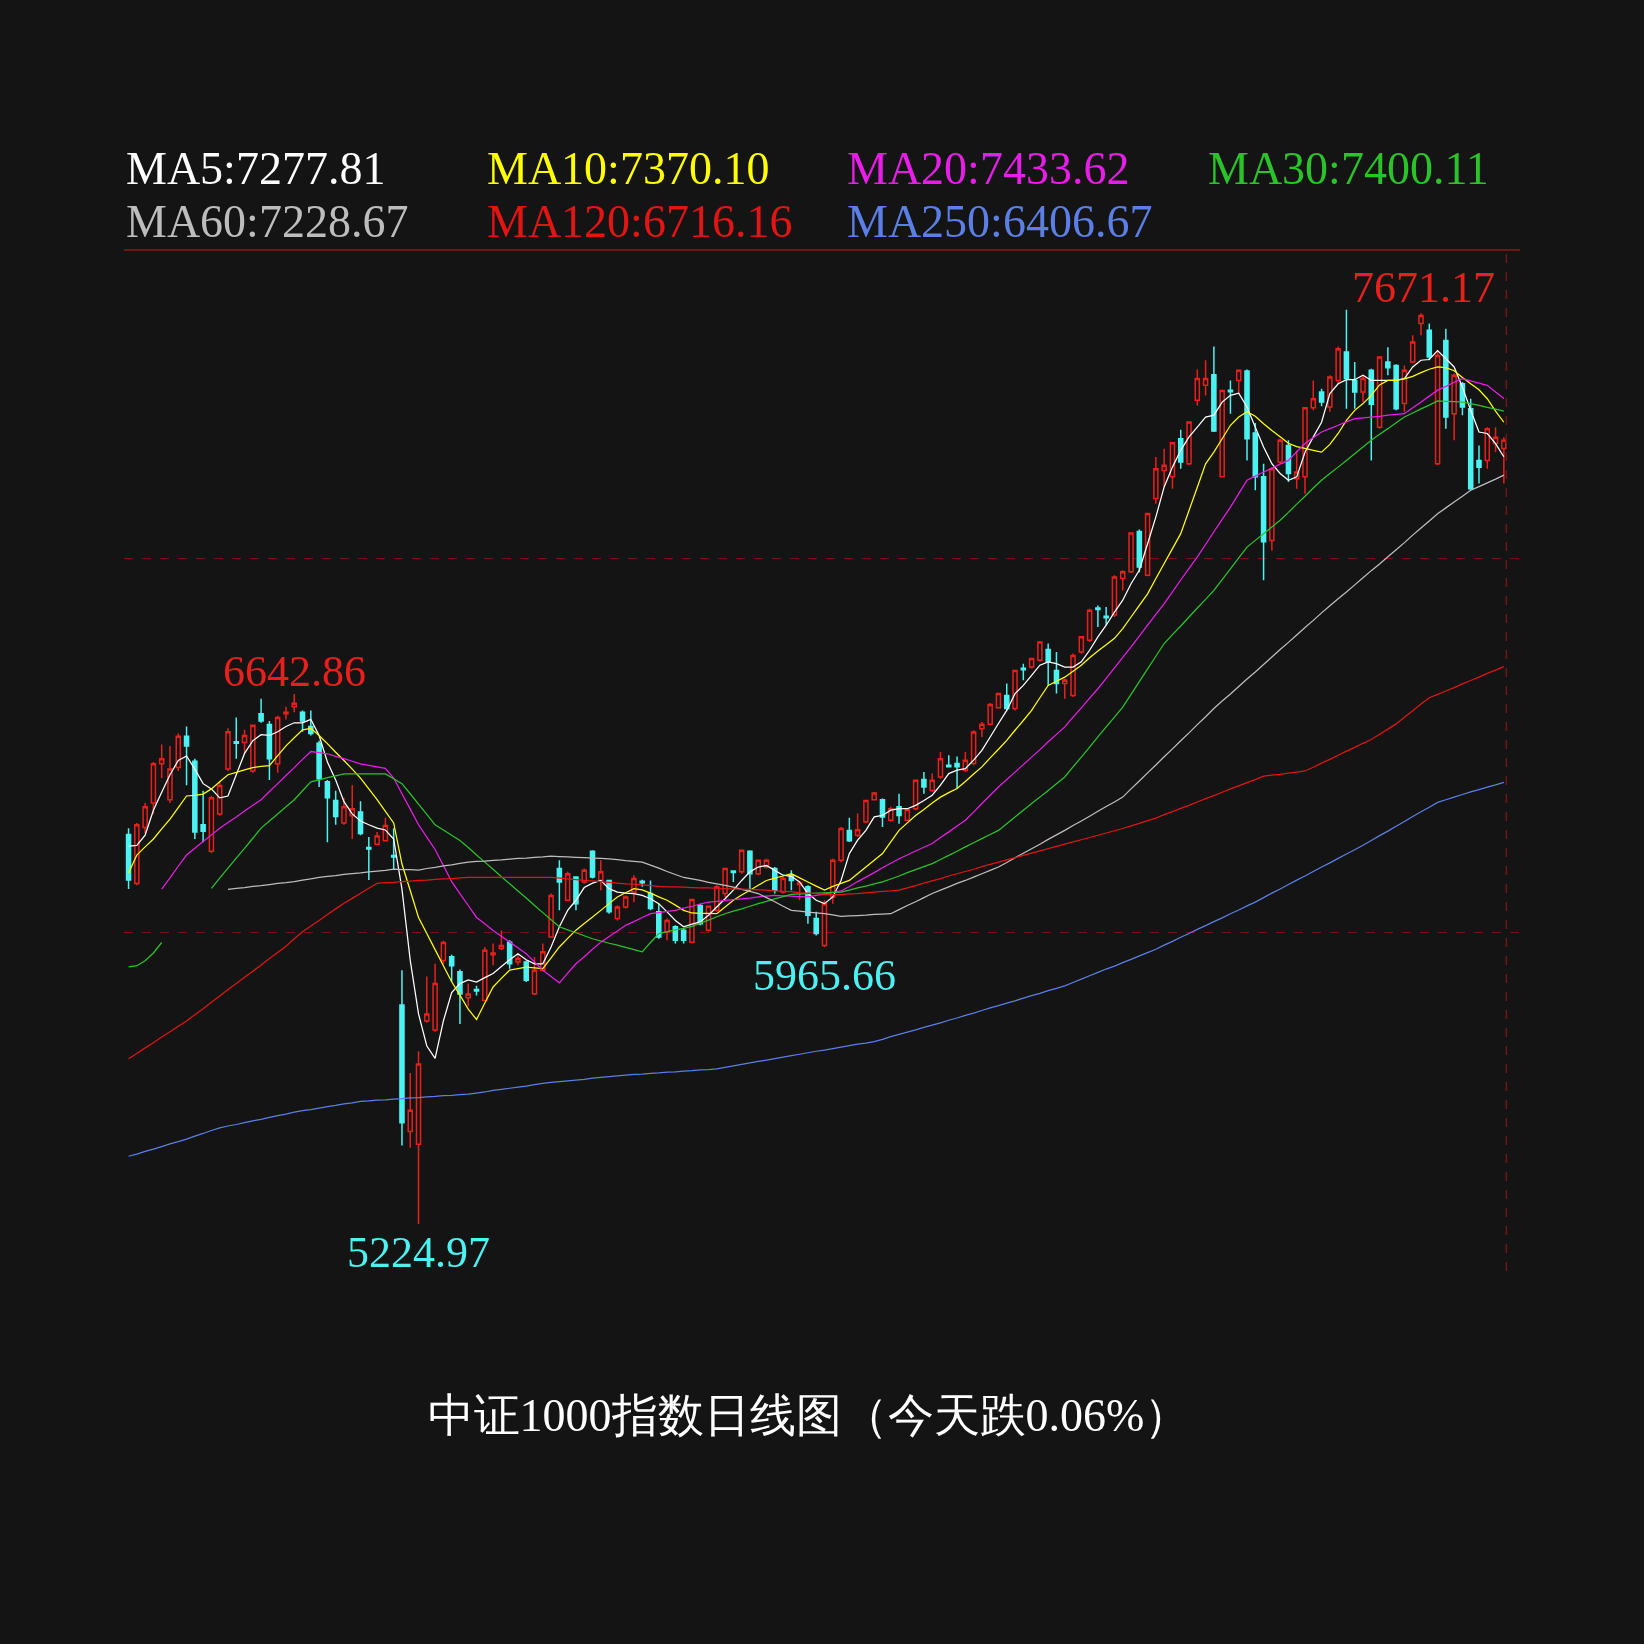 The width and height of the screenshot is (1644, 1644). Describe the element at coordinates (267, 221) in the screenshot. I see `text: MA60:7228.67` at that location.